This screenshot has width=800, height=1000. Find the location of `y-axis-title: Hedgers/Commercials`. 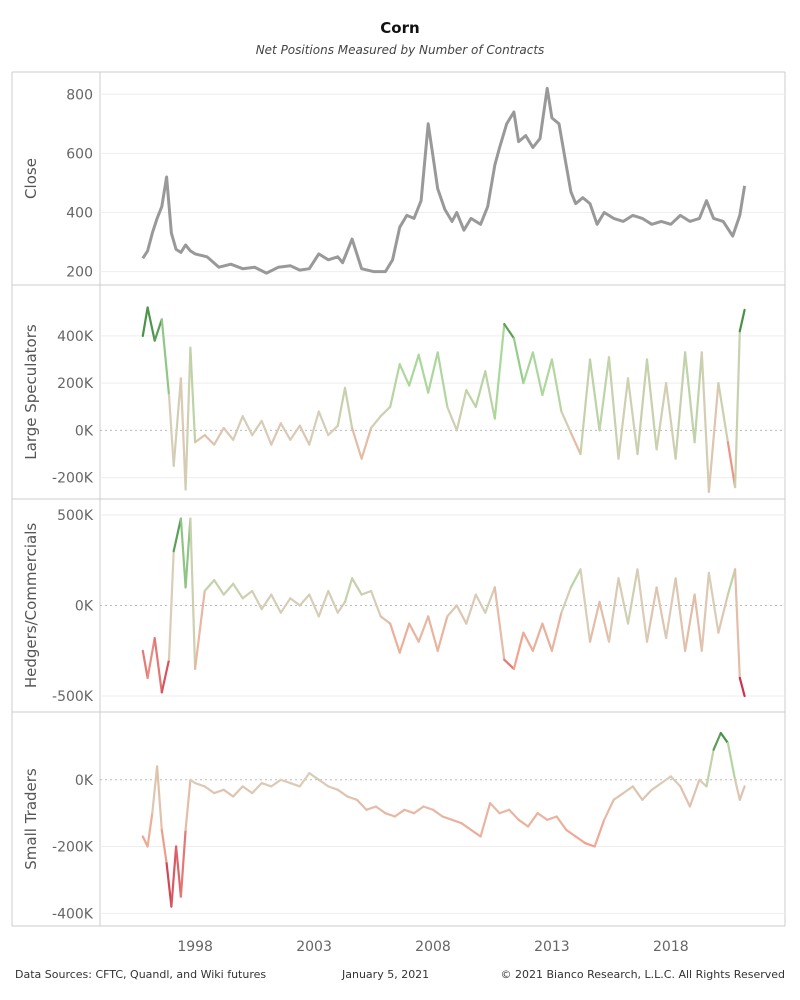

y-axis-title: Hedgers/Commercials is located at coordinates (31, 606).